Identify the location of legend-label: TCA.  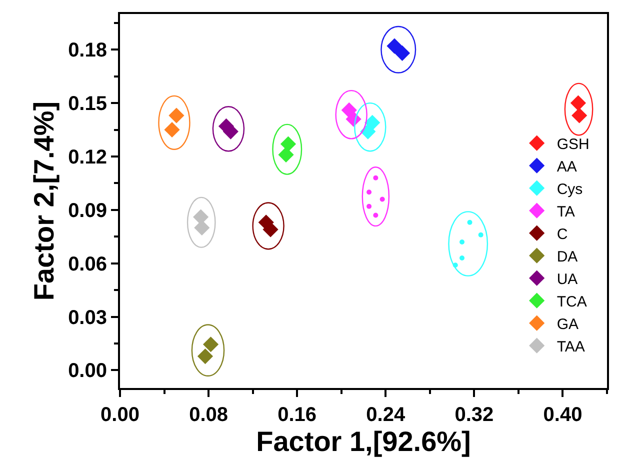
(571, 301).